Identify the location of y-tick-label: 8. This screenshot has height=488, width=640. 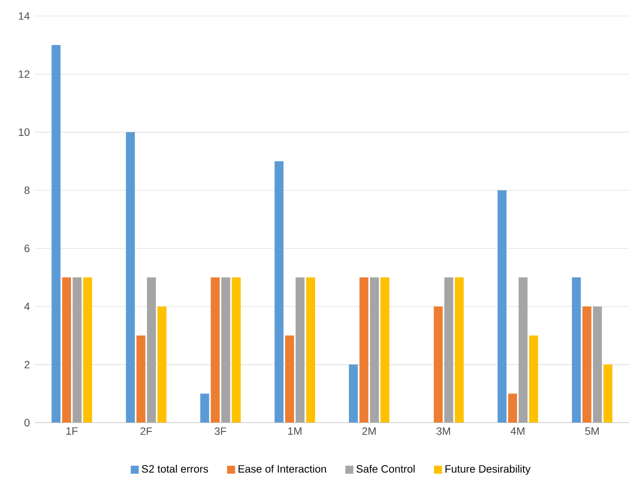
(27, 190).